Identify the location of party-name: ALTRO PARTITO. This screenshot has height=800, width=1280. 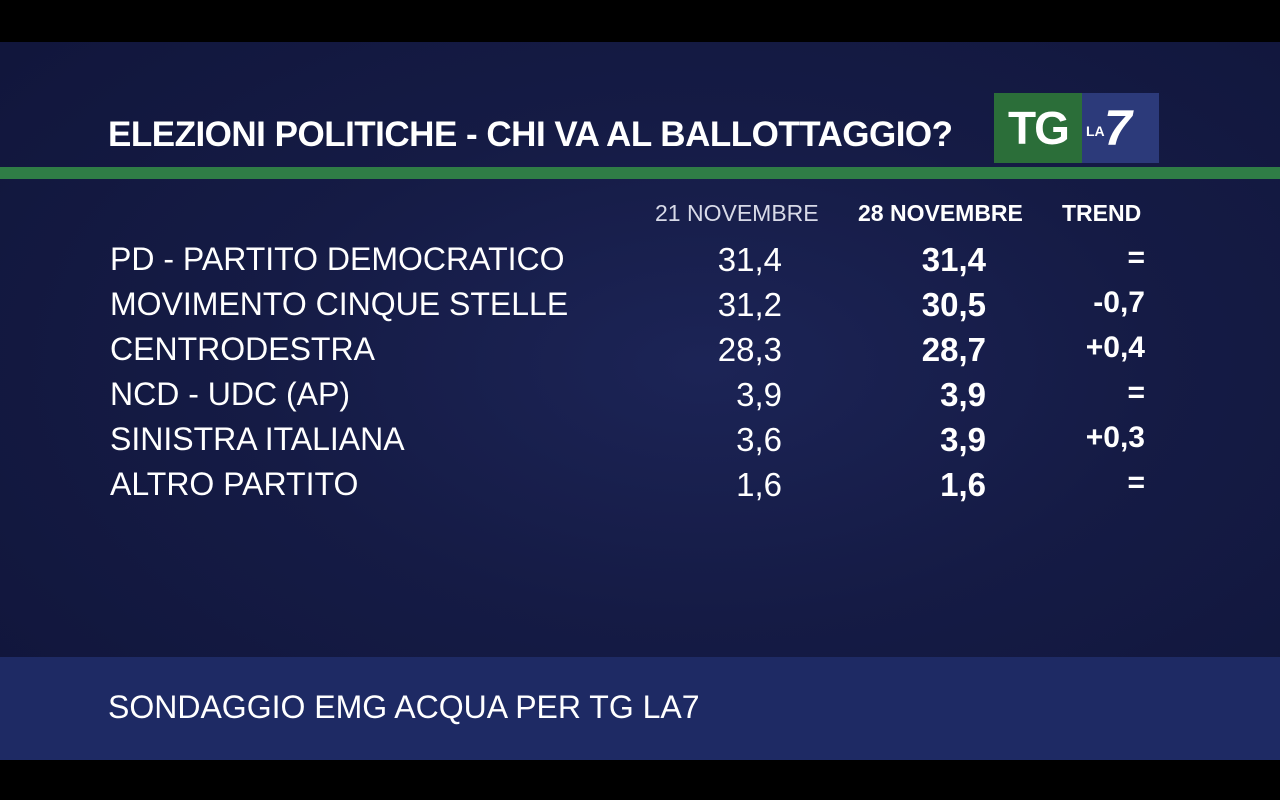
(234, 484).